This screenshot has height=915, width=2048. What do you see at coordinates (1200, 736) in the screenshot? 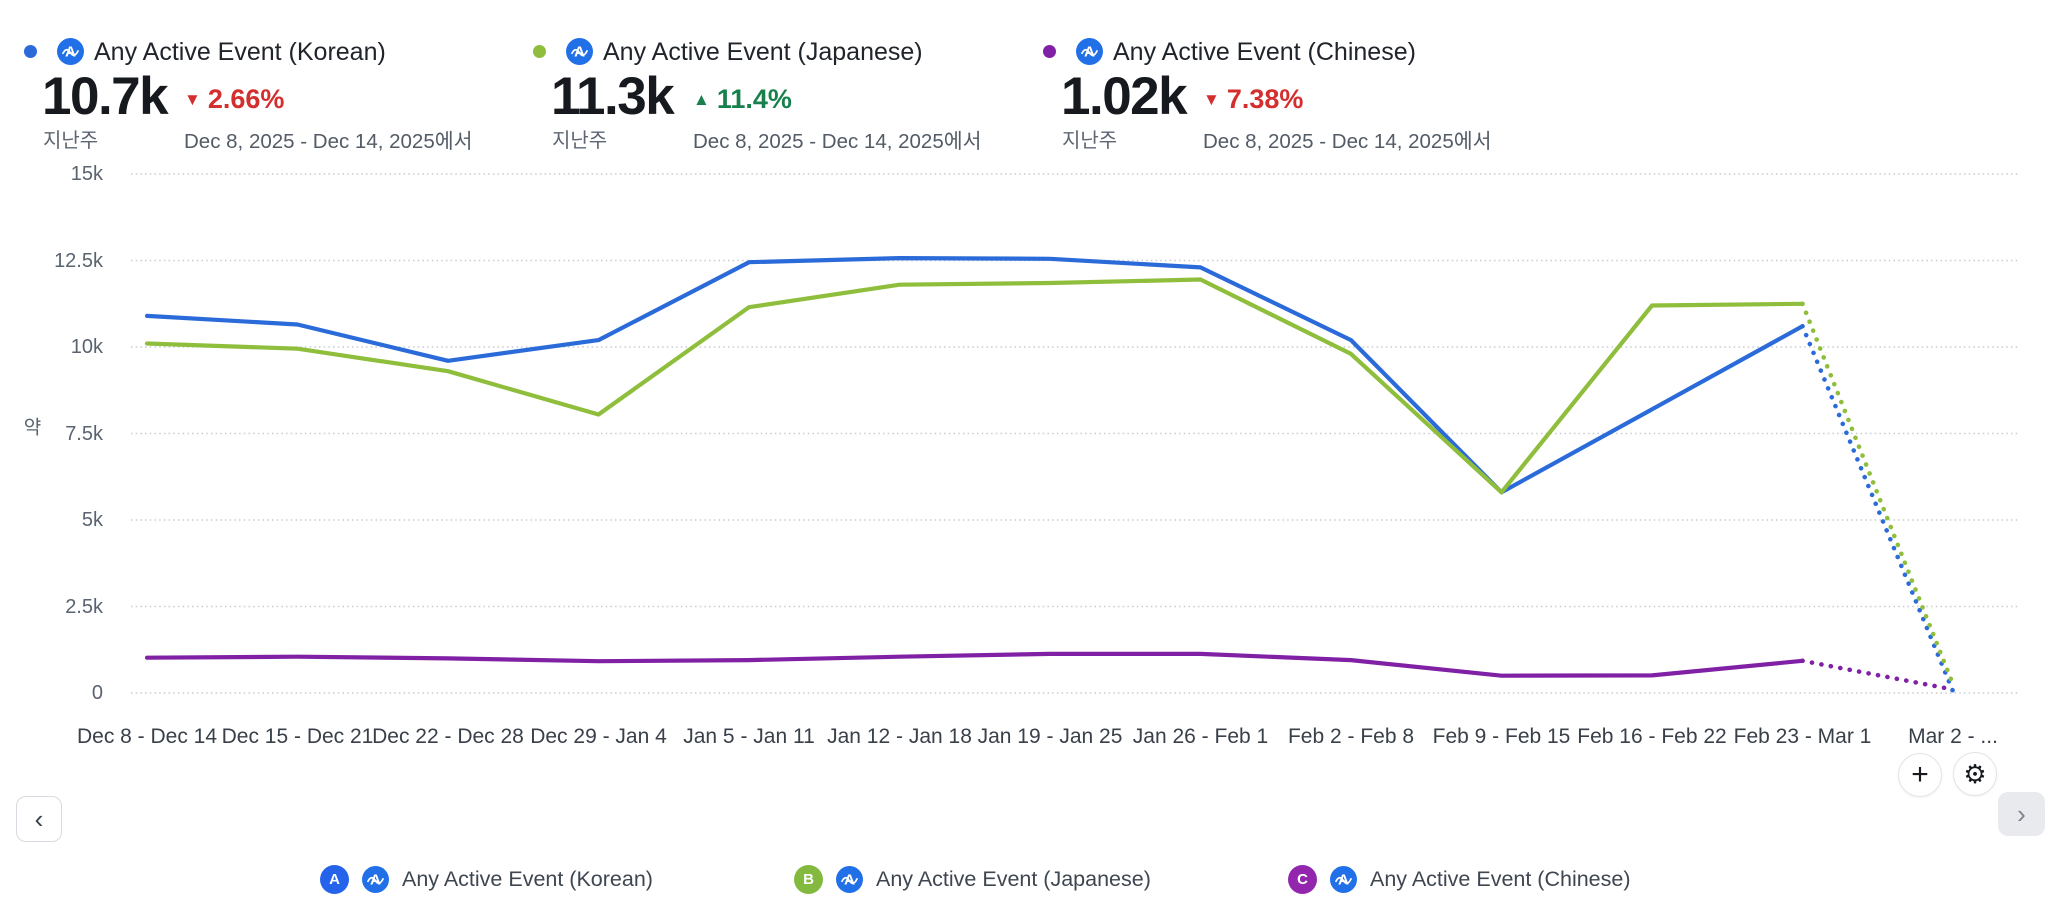
I see `x-tick-label: Jan 26 - Feb 1` at bounding box center [1200, 736].